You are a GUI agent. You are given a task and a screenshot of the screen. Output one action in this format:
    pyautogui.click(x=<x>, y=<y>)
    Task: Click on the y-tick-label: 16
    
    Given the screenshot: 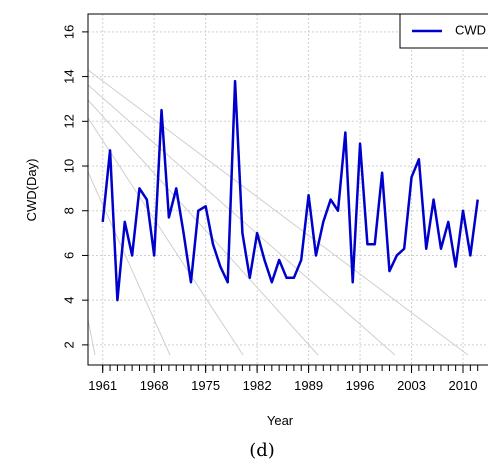 What is the action you would take?
    pyautogui.click(x=68, y=32)
    